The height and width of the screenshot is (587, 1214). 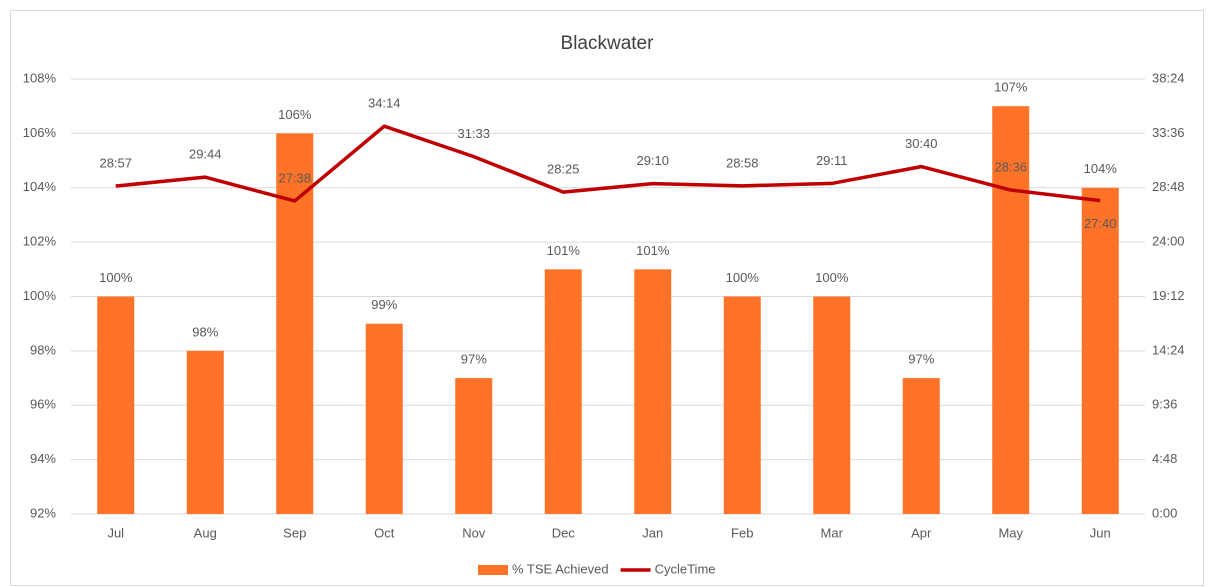 I want to click on line-value-label: 28:58, so click(x=742, y=162).